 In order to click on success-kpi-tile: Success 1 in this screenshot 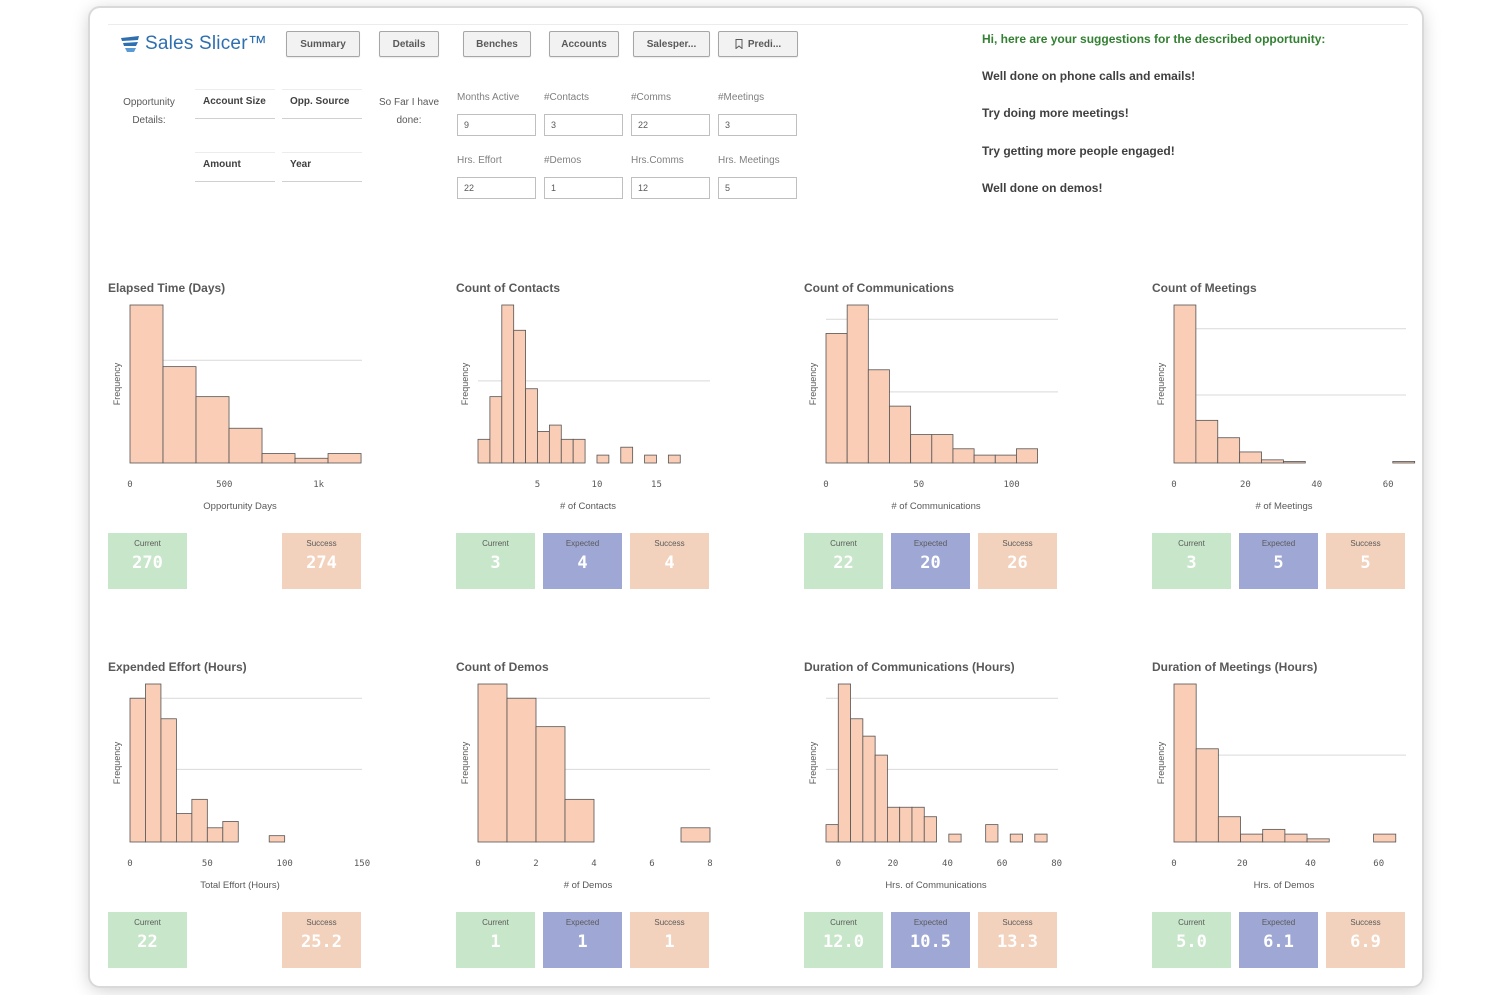, I will do `click(669, 940)`.